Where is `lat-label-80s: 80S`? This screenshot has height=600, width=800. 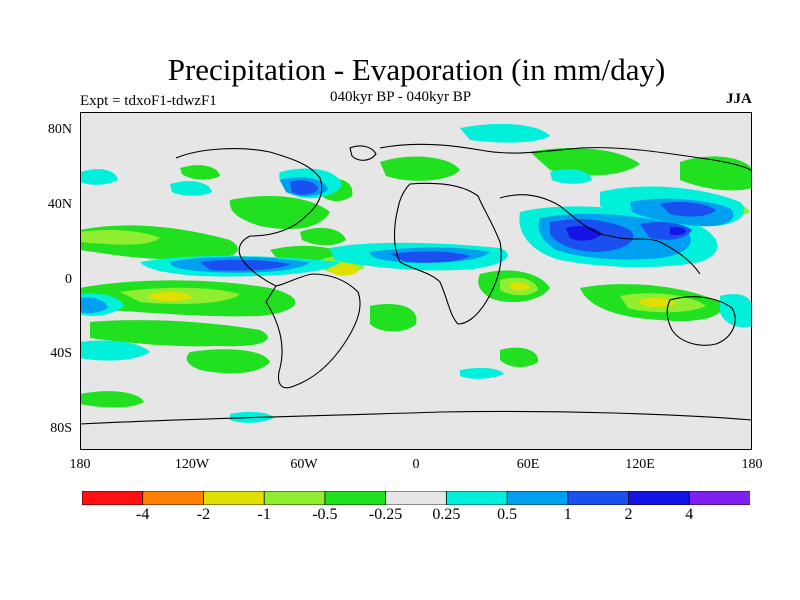
lat-label-80s: 80S is located at coordinates (61, 428).